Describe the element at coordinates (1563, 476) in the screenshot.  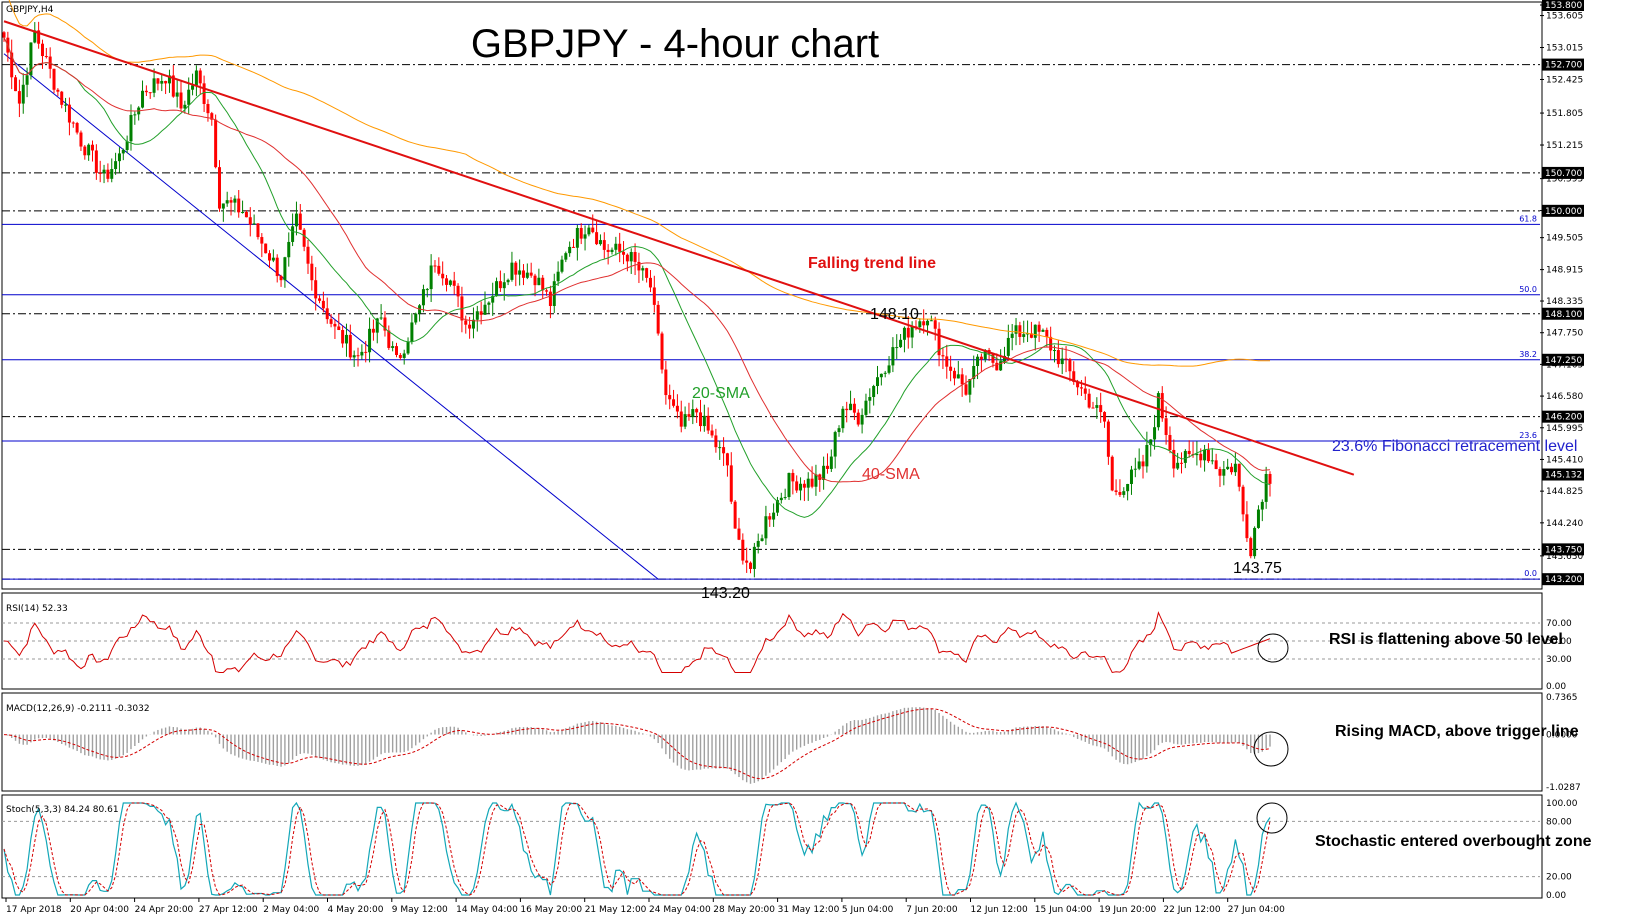
I see `price-tag-label: 145.132` at that location.